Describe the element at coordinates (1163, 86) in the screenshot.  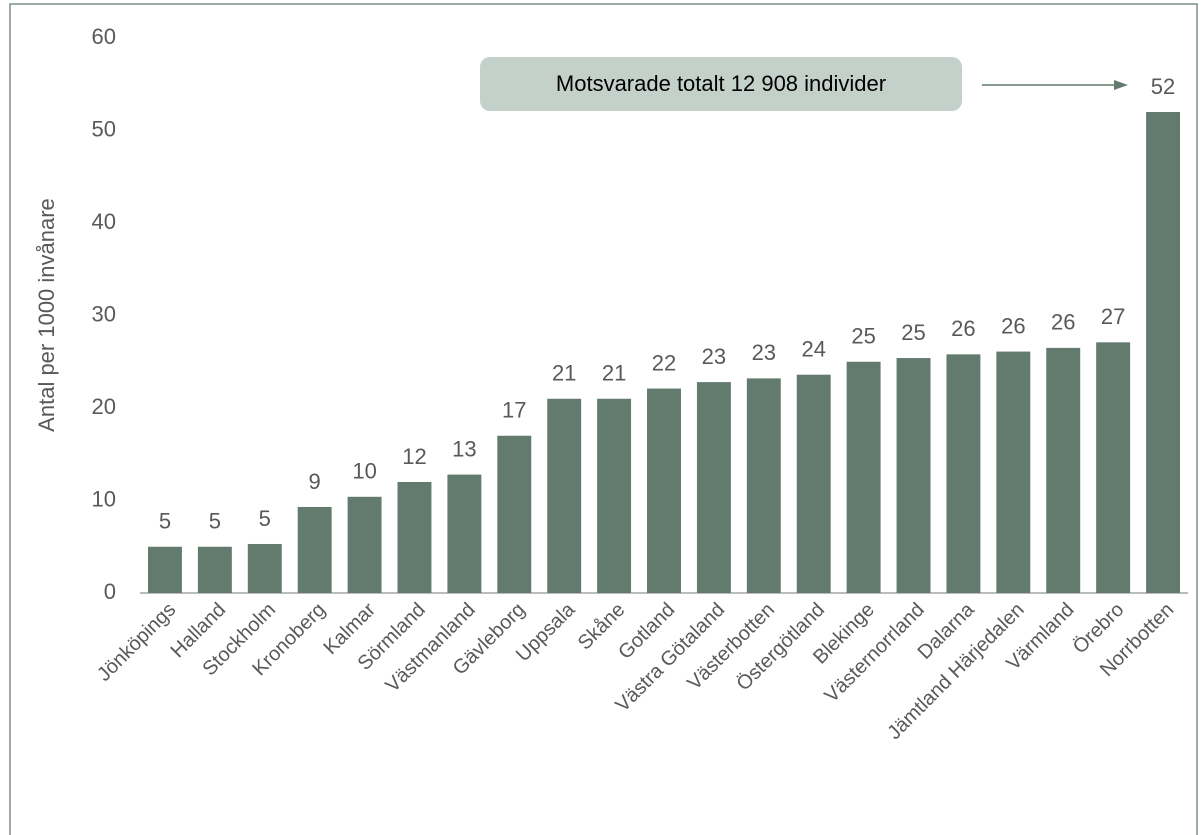
I see `value-label: 52` at that location.